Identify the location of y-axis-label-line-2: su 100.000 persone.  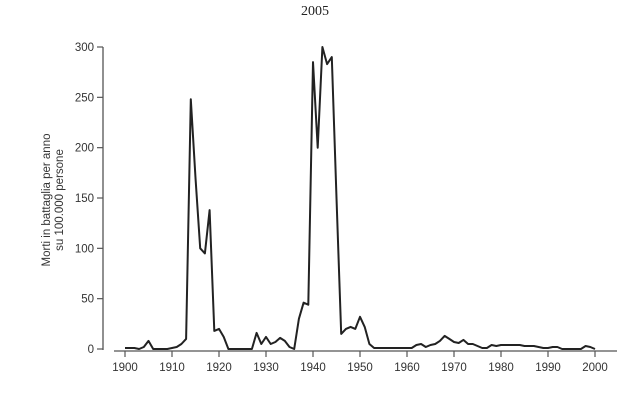
(60, 200).